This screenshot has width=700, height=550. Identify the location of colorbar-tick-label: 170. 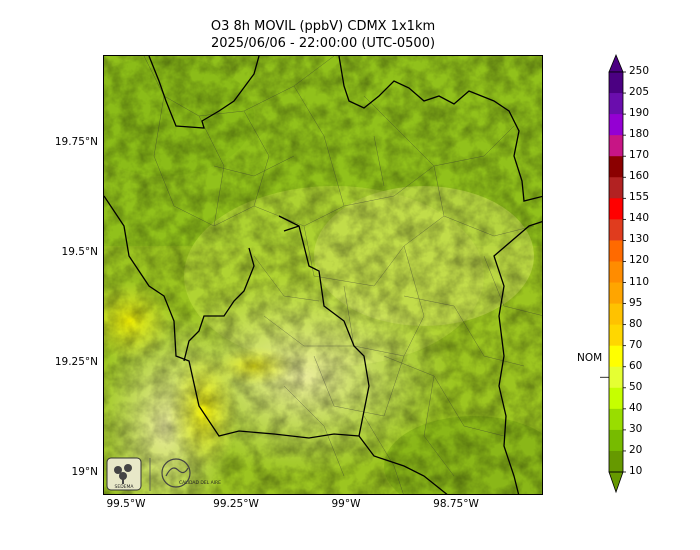
(639, 155).